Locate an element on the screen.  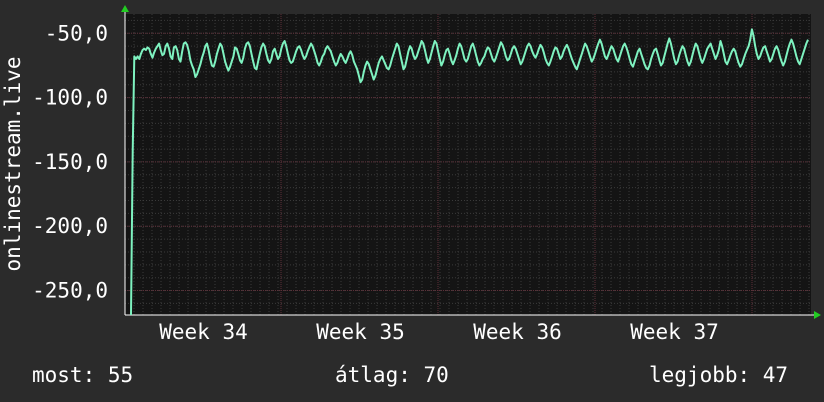
y-tick-label: -200,0 is located at coordinates (70, 226).